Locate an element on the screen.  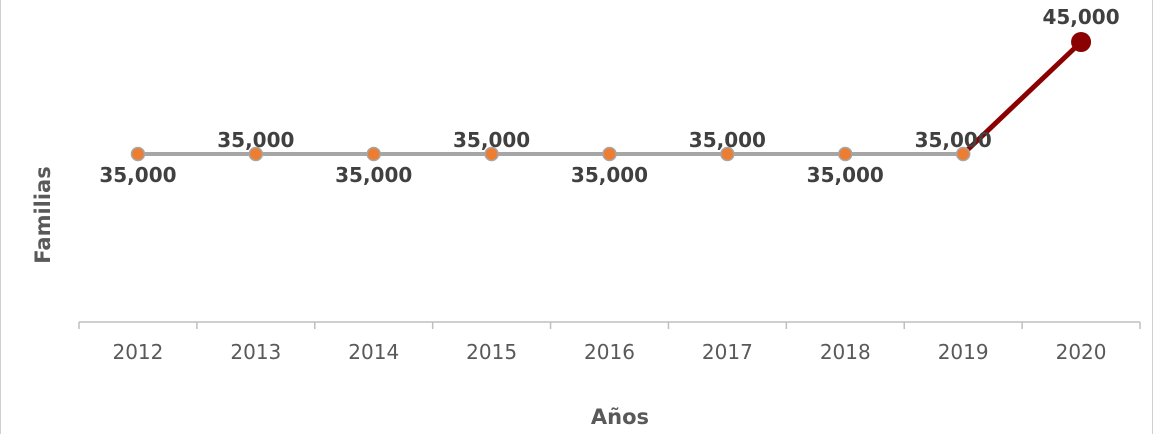
data-point-highlight is located at coordinates (1081, 42).